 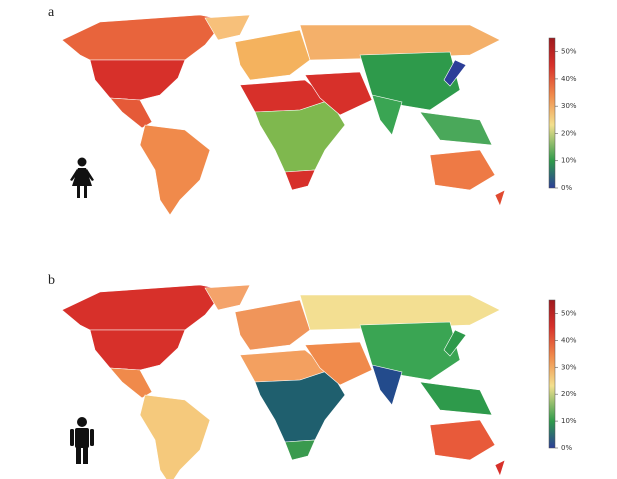 I want to click on female-icon, so click(x=82, y=177).